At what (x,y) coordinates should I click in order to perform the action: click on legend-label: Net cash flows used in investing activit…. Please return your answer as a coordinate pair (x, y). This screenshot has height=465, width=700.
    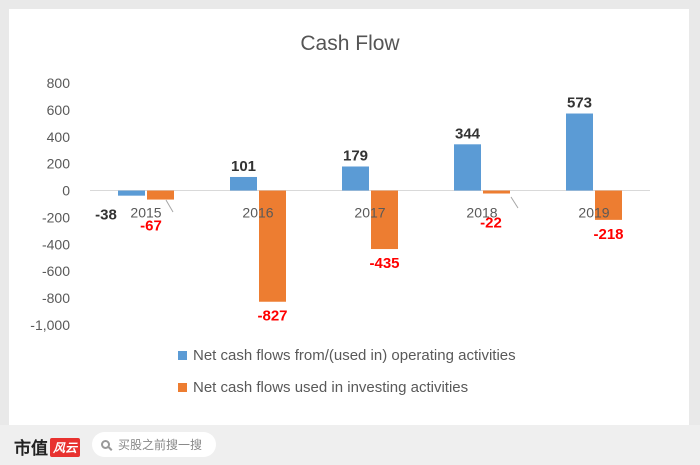
    Looking at the image, I should click on (330, 387).